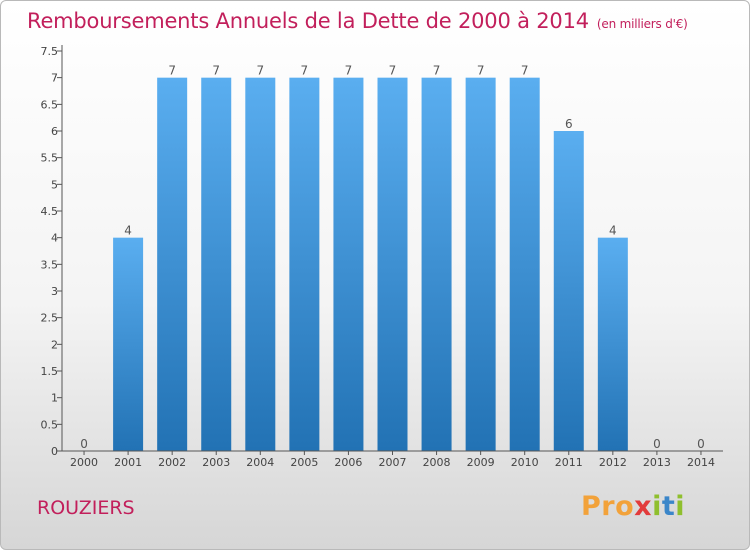  What do you see at coordinates (50, 211) in the screenshot?
I see `y-tick-label: 4.5` at bounding box center [50, 211].